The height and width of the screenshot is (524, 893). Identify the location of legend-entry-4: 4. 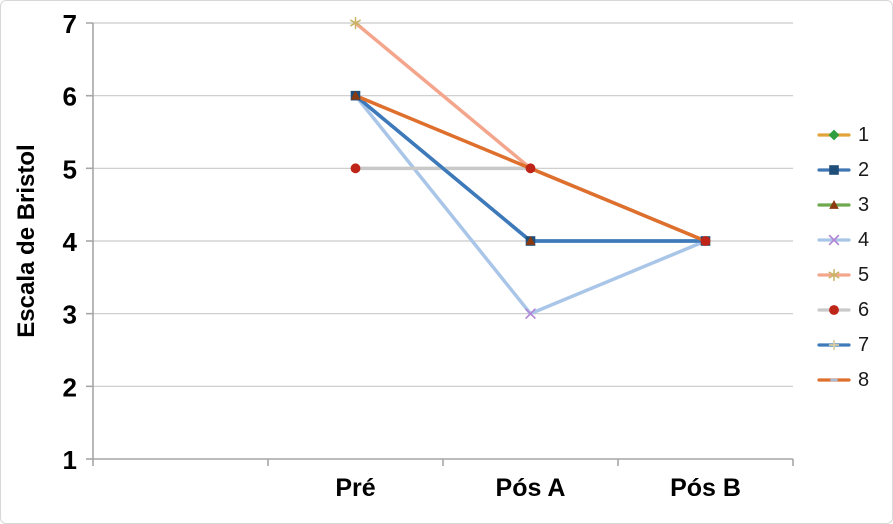
(843, 240).